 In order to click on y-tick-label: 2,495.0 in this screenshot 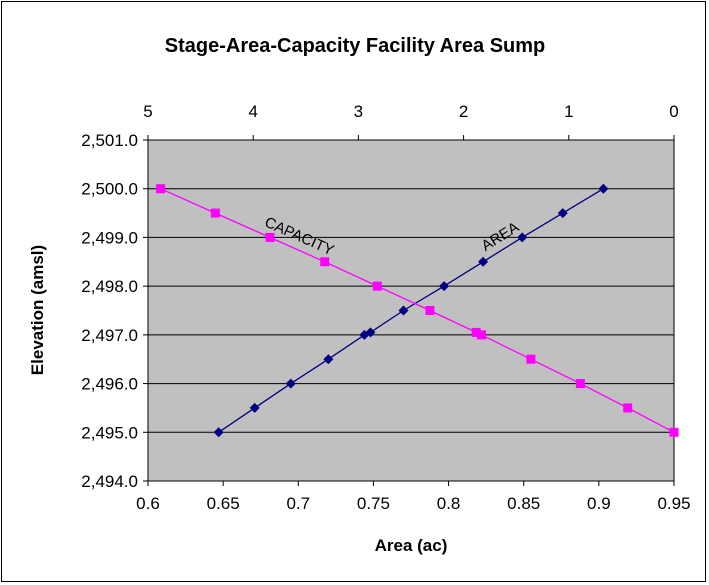, I will do `click(109, 432)`.